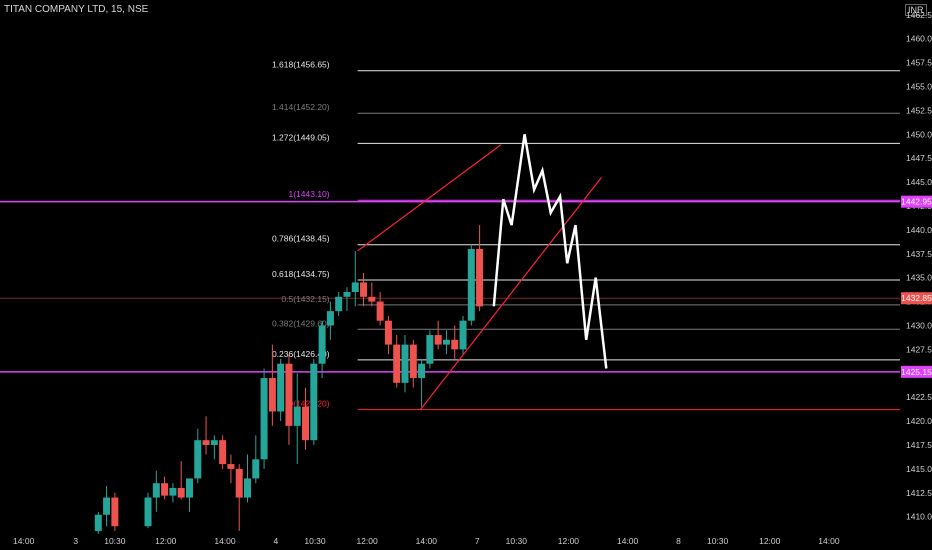 The width and height of the screenshot is (932, 550). I want to click on fib-level-label: 0.236(1426.40), so click(301, 354).